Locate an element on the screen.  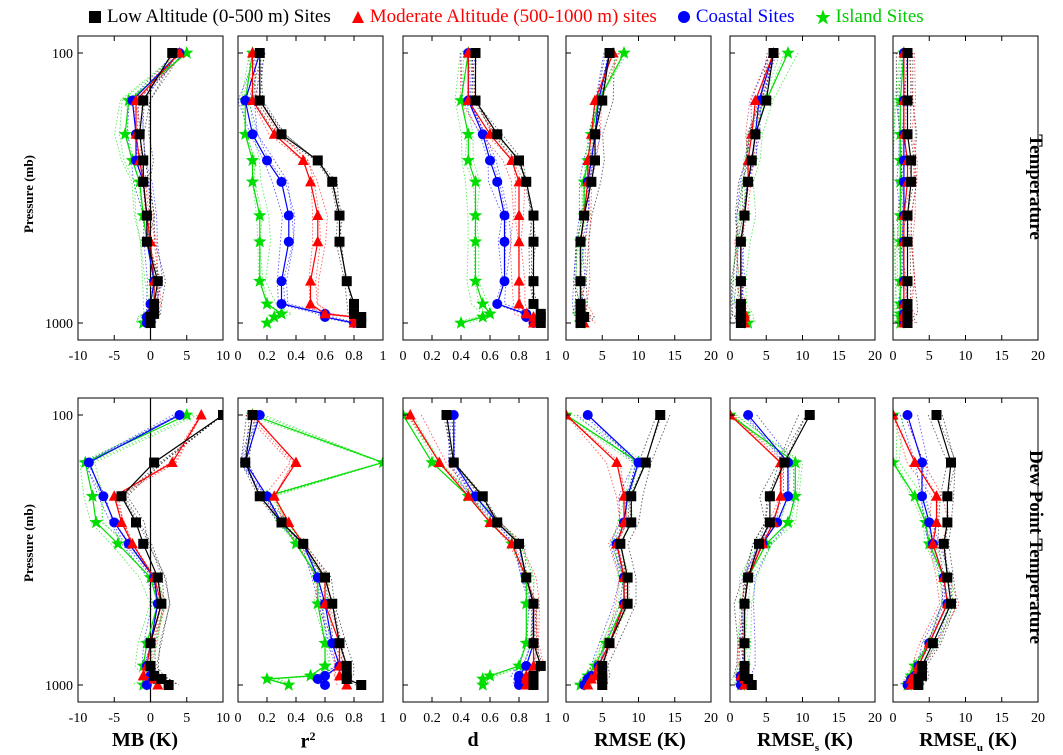
y-tick-label: 100 is located at coordinates (62, 416).